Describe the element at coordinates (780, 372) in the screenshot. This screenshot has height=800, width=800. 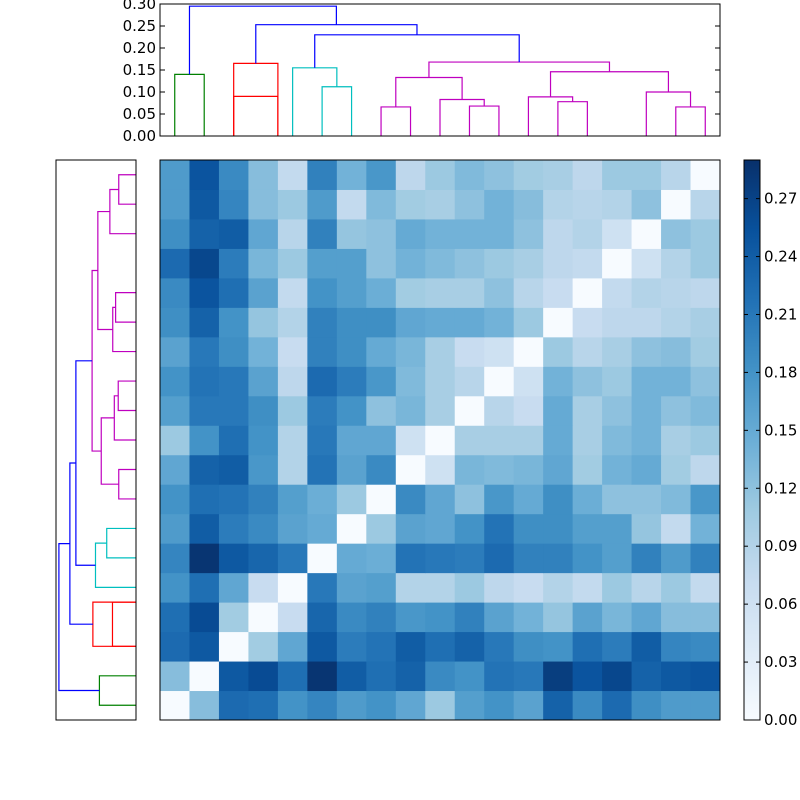
I see `colorbar-tick-label: 0.18` at that location.